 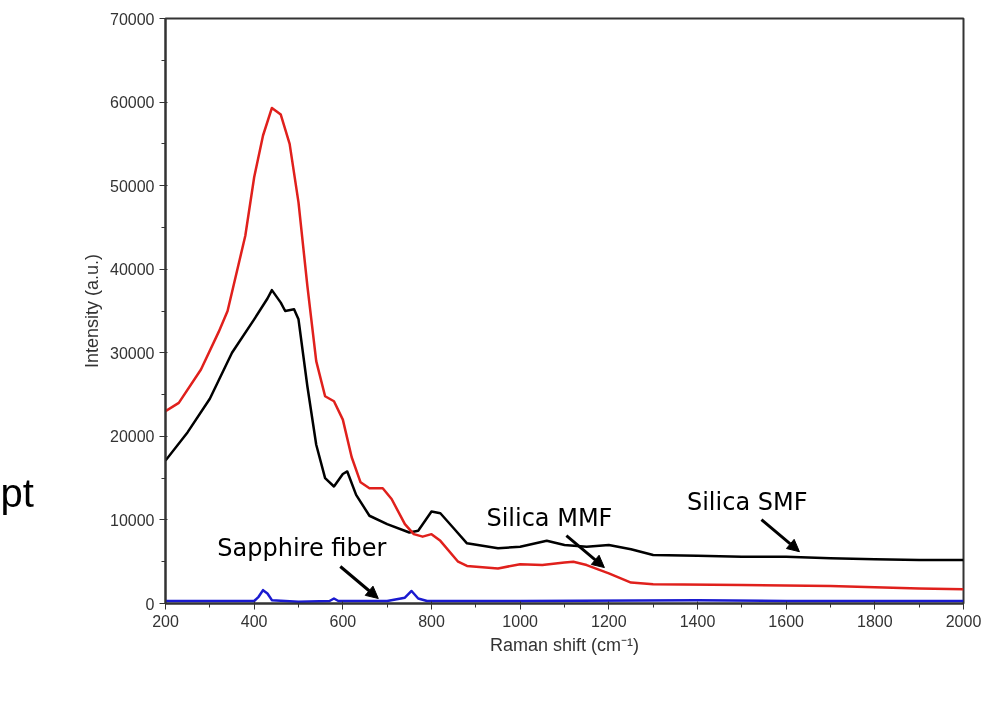 What do you see at coordinates (343, 621) in the screenshot?
I see `x-tick-label: 600` at bounding box center [343, 621].